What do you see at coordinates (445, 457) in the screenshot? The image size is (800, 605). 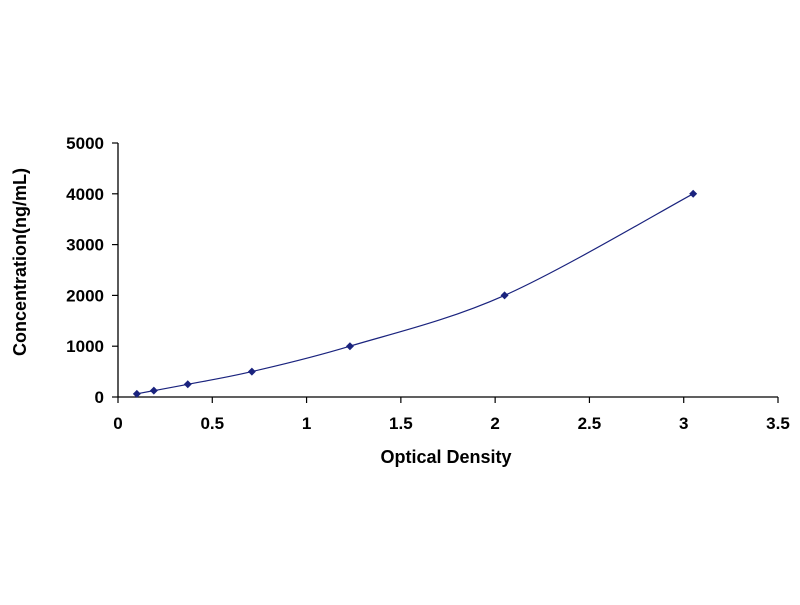 I see `x-axis-title: Optical Density` at bounding box center [445, 457].